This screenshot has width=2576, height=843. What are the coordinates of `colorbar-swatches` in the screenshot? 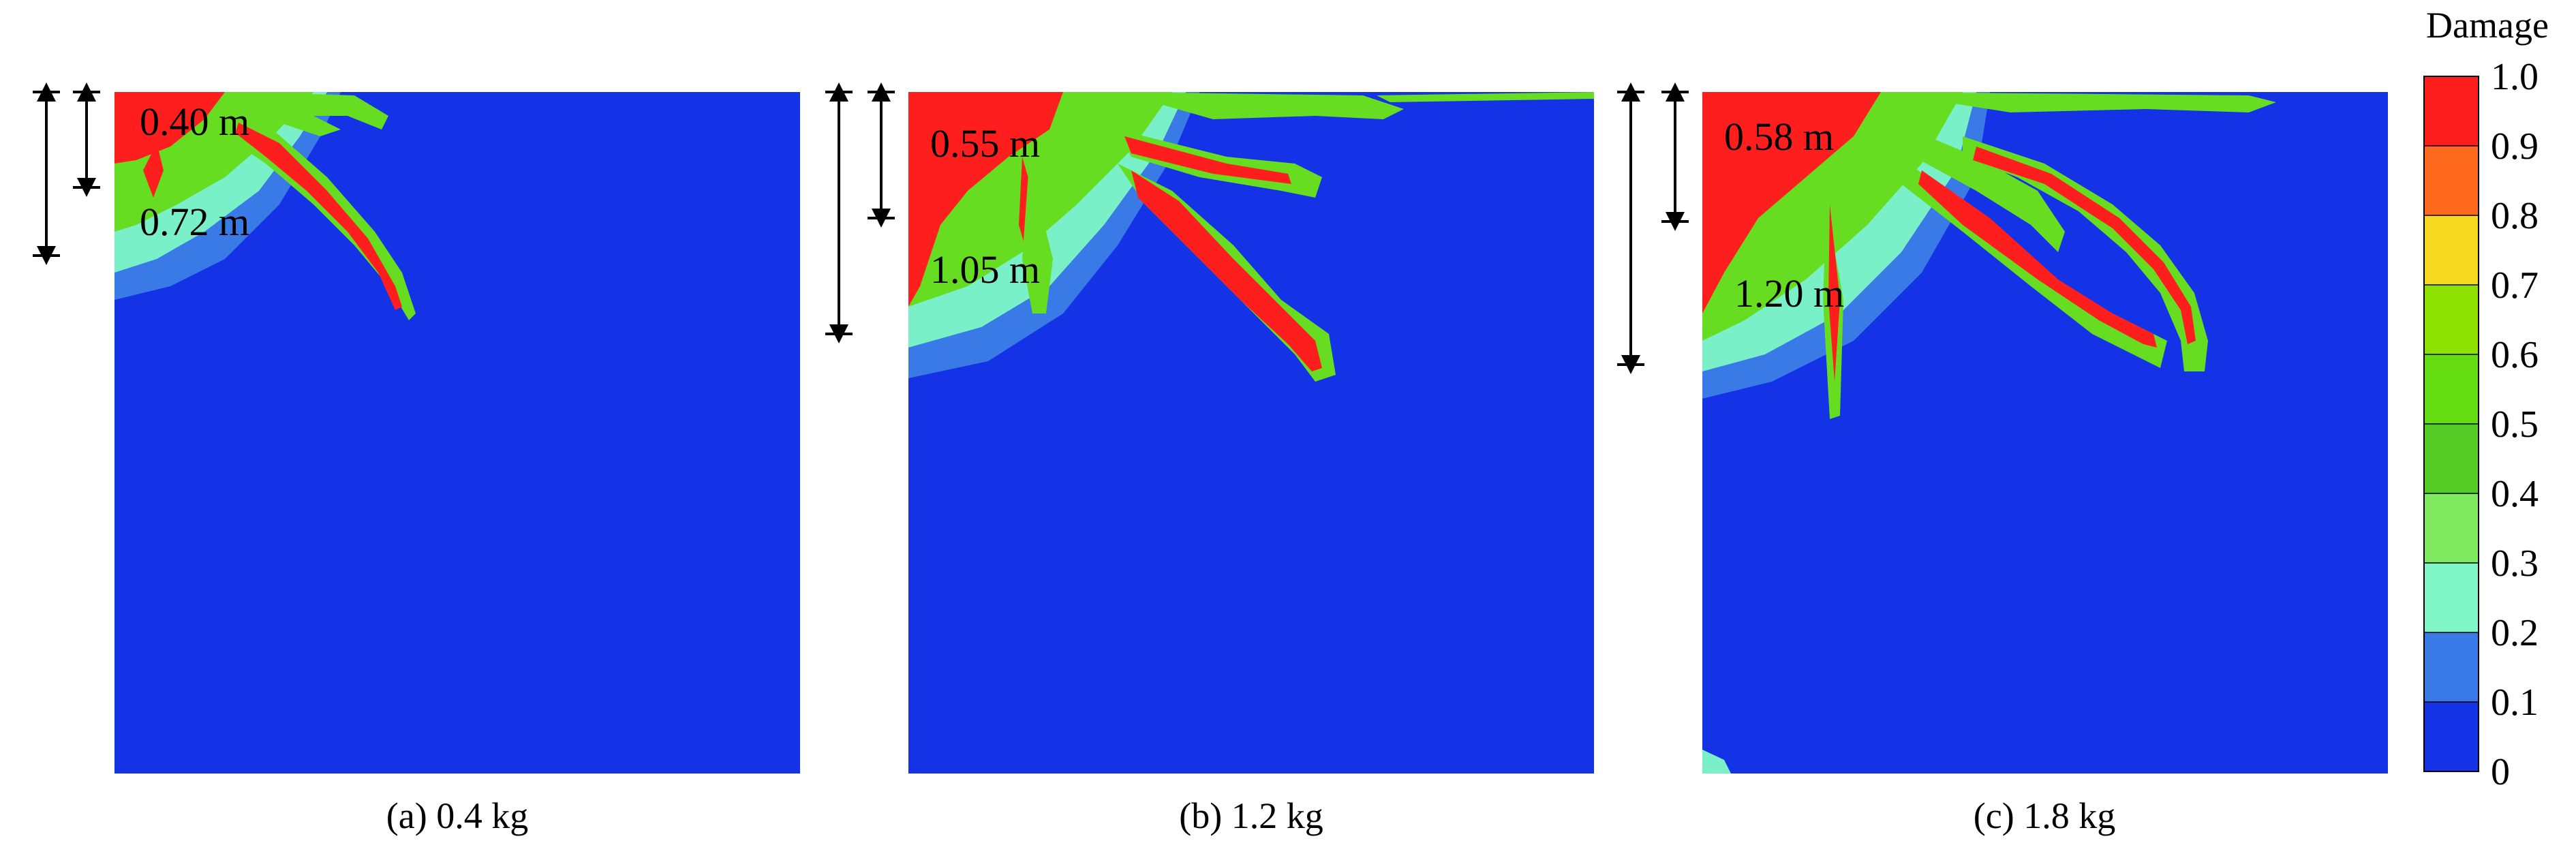 It's located at (2451, 424).